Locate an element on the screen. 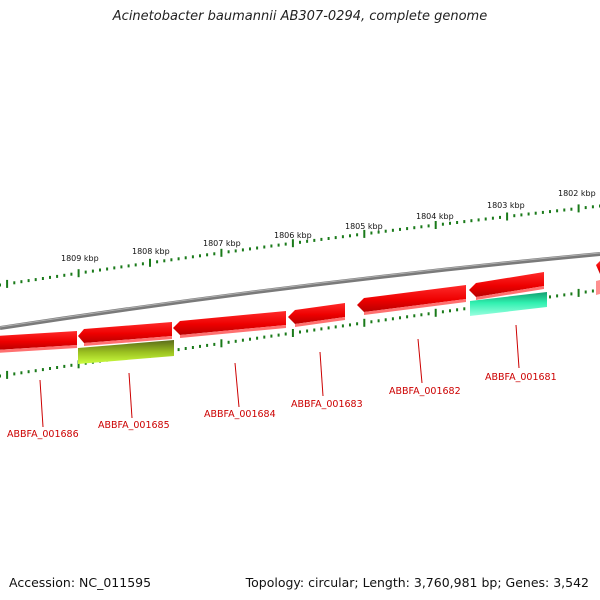 The width and height of the screenshot is (600, 600). gene-partial-right is located at coordinates (598, 278).